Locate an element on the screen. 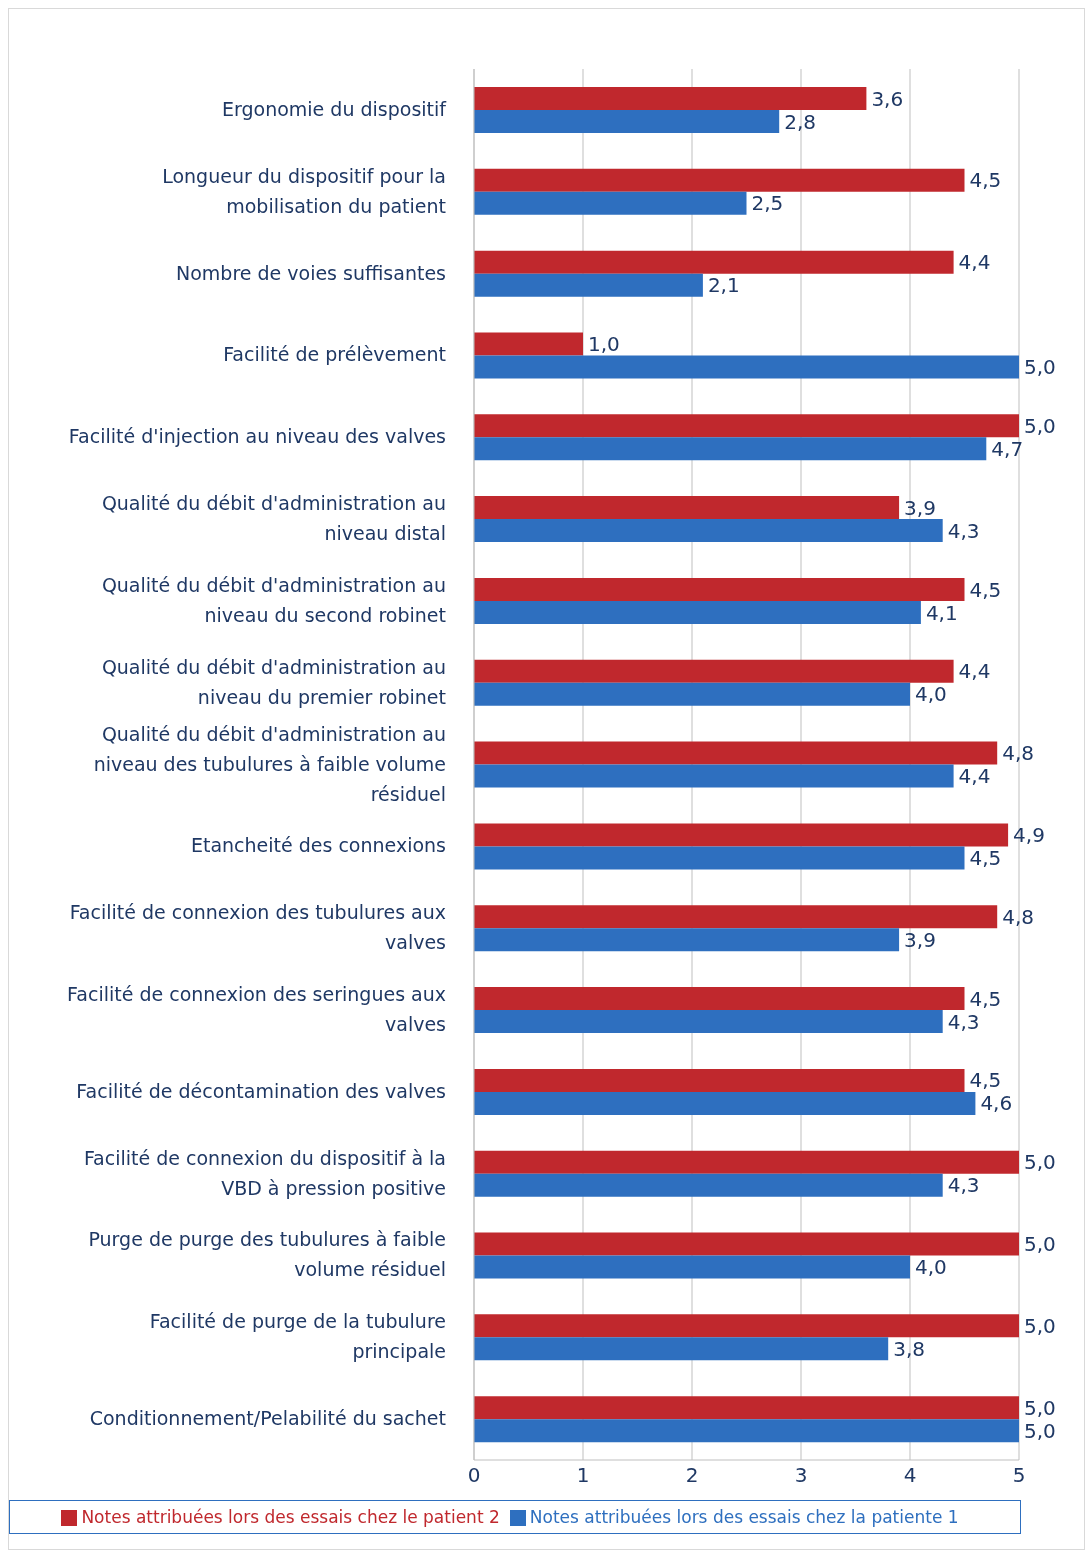 This screenshot has height=1555, width=1091. data-label: 4,6 is located at coordinates (996, 1103).